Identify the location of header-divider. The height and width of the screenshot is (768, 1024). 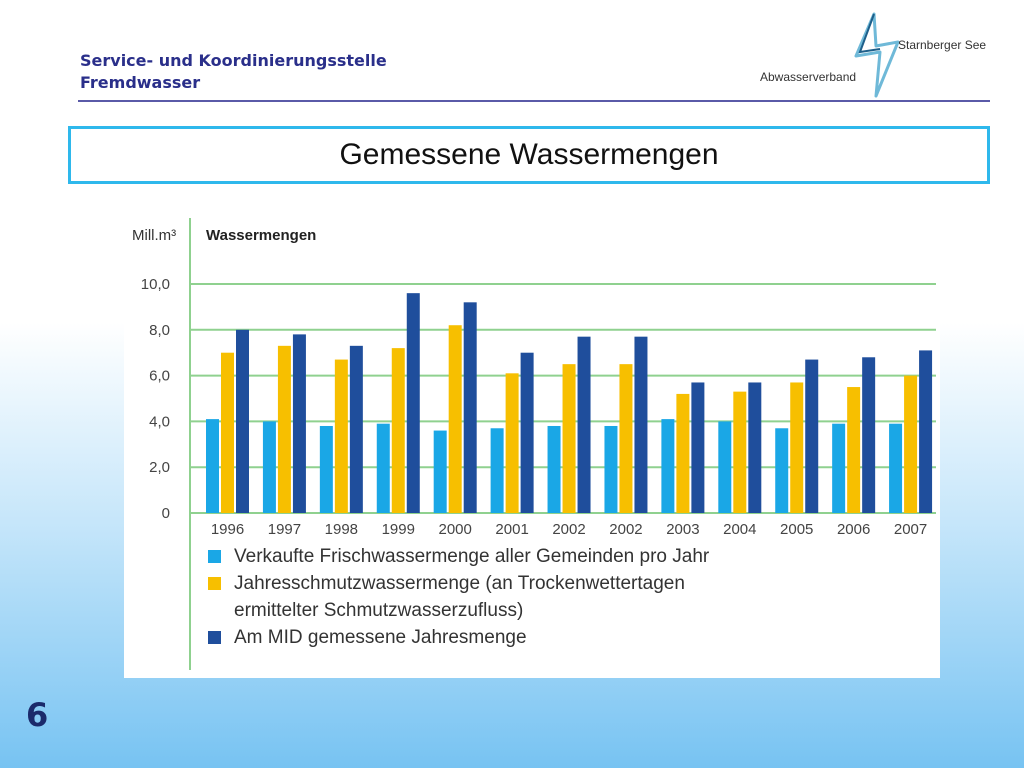
(534, 101).